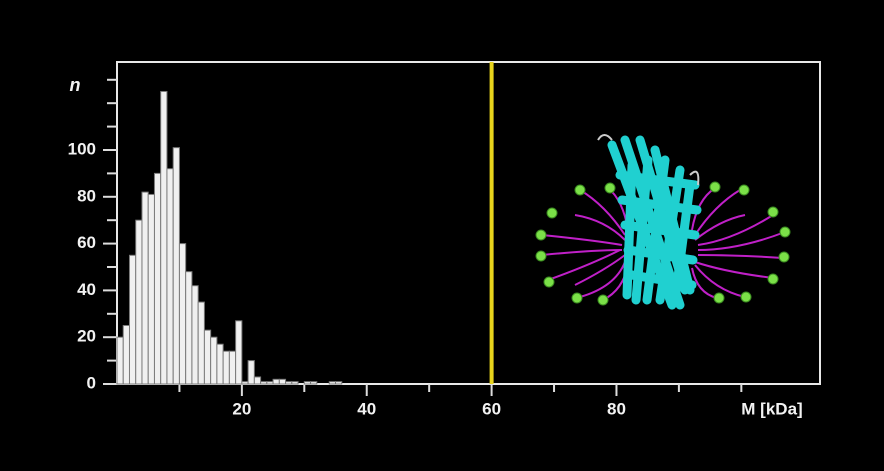 This screenshot has width=884, height=471. I want to click on x-tick-label: 60, so click(491, 408).